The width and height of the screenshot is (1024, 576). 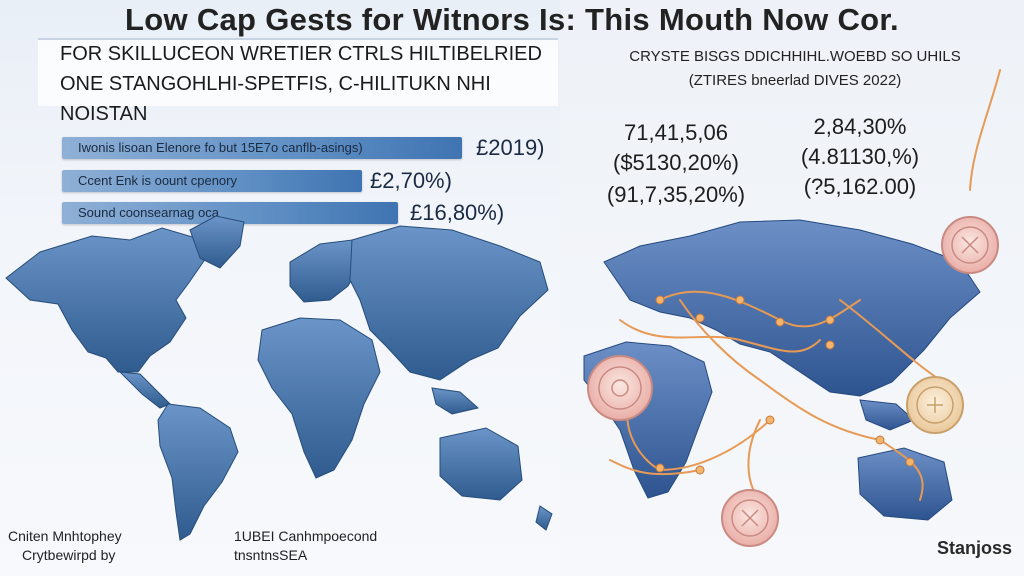 What do you see at coordinates (676, 194) in the screenshot?
I see `stats-left-3: (91,7,35,20%)` at bounding box center [676, 194].